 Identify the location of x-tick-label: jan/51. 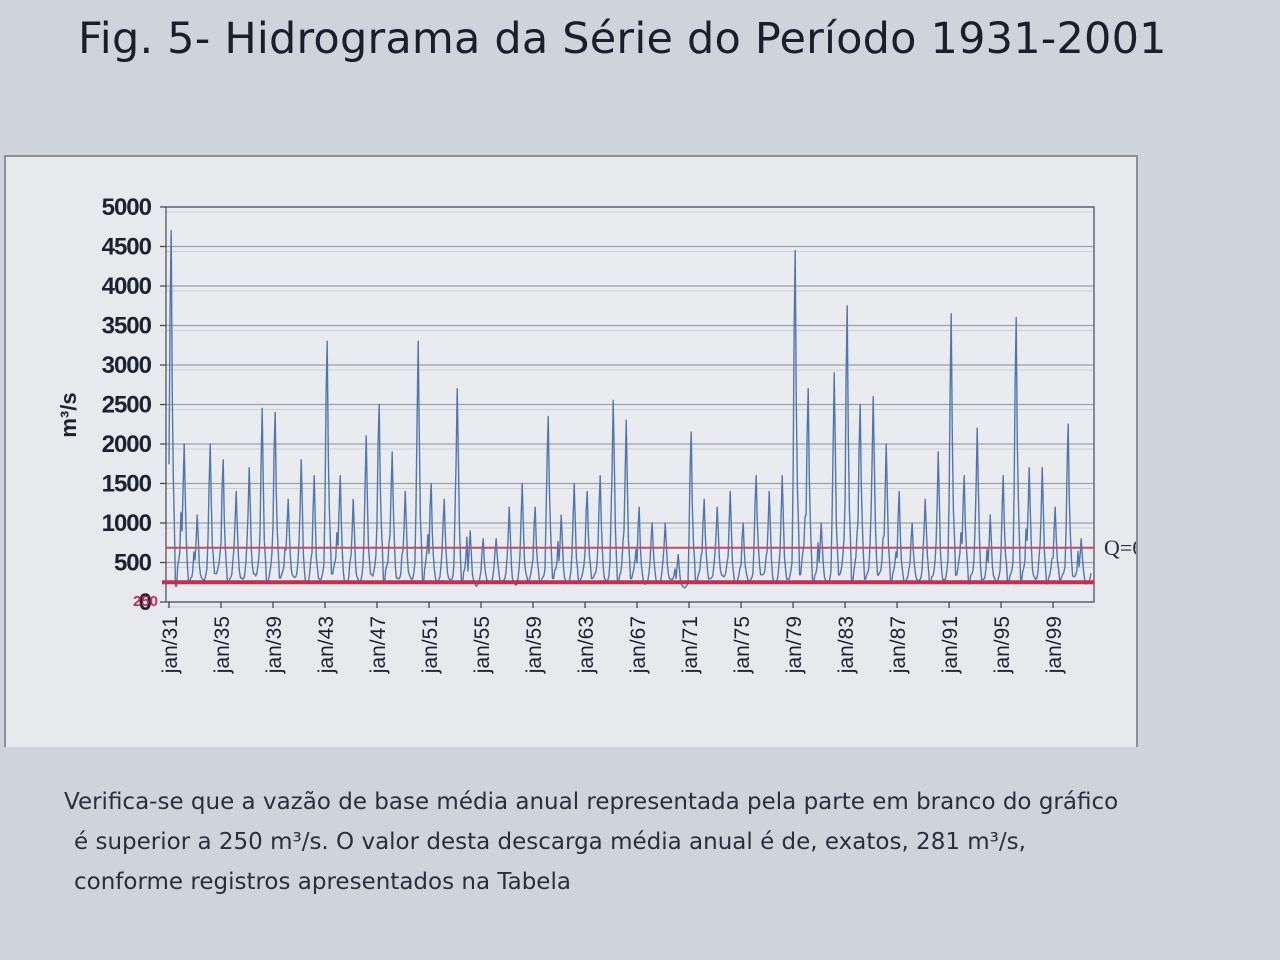
(430, 645).